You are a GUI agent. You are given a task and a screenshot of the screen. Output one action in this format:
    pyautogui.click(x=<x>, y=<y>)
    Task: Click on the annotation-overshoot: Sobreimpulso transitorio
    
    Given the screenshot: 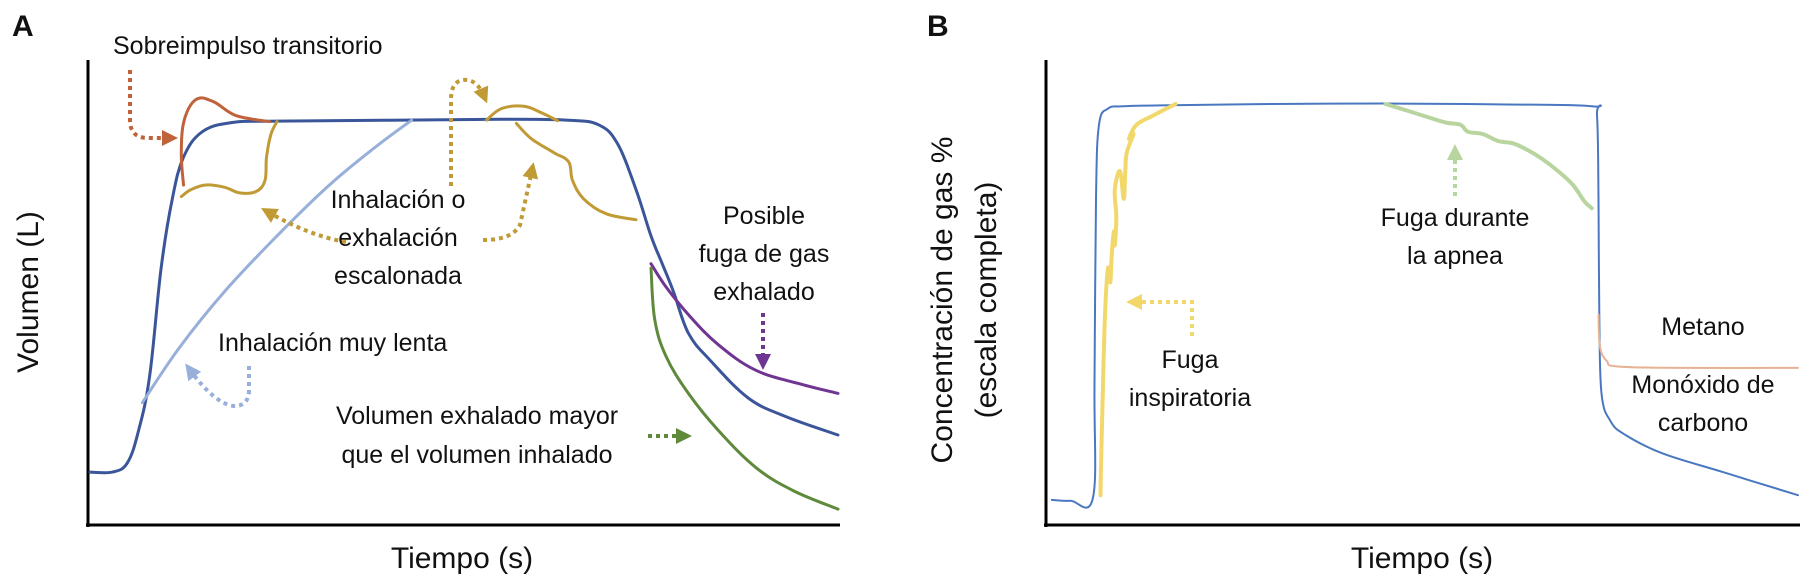 What is the action you would take?
    pyautogui.click(x=248, y=46)
    